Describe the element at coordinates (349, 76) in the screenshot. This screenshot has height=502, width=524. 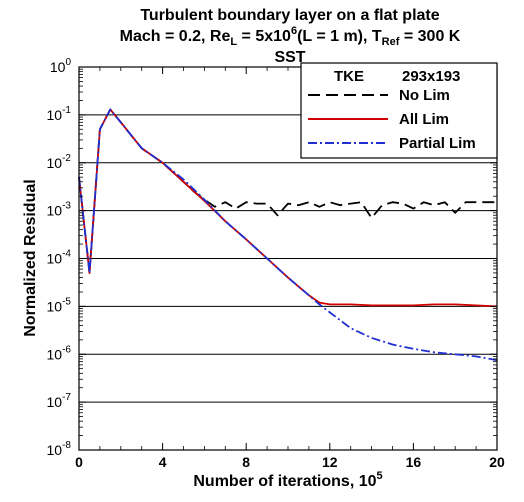
I see `legend-header-left: TKE` at that location.